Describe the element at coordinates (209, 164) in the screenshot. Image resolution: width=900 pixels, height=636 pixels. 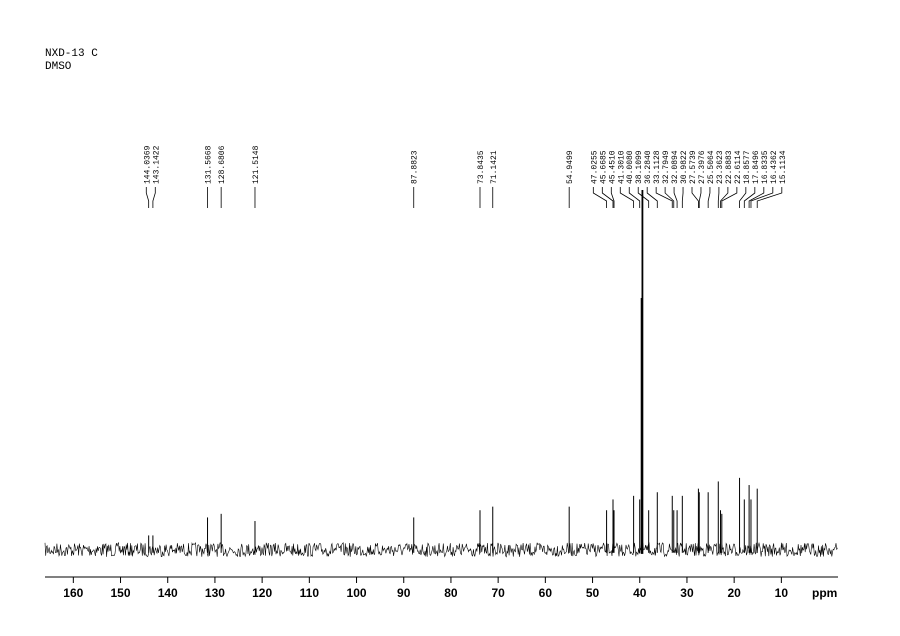
I see `peak-label: 131.5668` at that location.